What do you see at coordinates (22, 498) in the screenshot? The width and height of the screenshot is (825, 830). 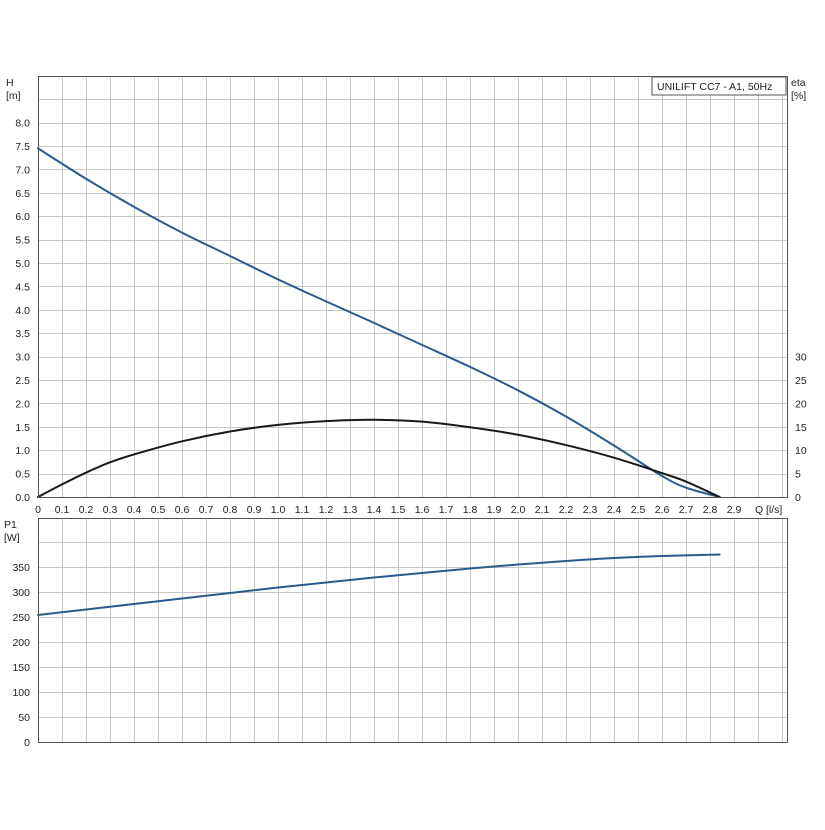 I see `y-left-tick-label-upper: 0.0` at bounding box center [22, 498].